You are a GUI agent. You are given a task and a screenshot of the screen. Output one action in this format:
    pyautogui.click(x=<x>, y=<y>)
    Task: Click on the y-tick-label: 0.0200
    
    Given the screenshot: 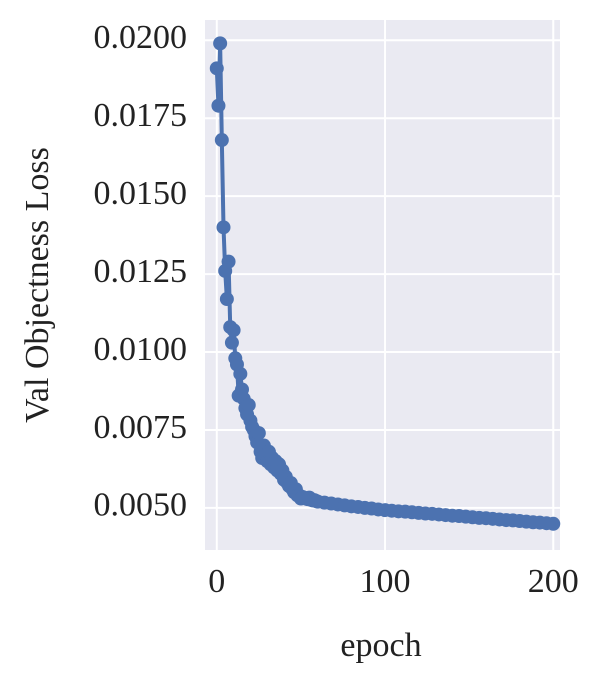 What is the action you would take?
    pyautogui.click(x=141, y=37)
    